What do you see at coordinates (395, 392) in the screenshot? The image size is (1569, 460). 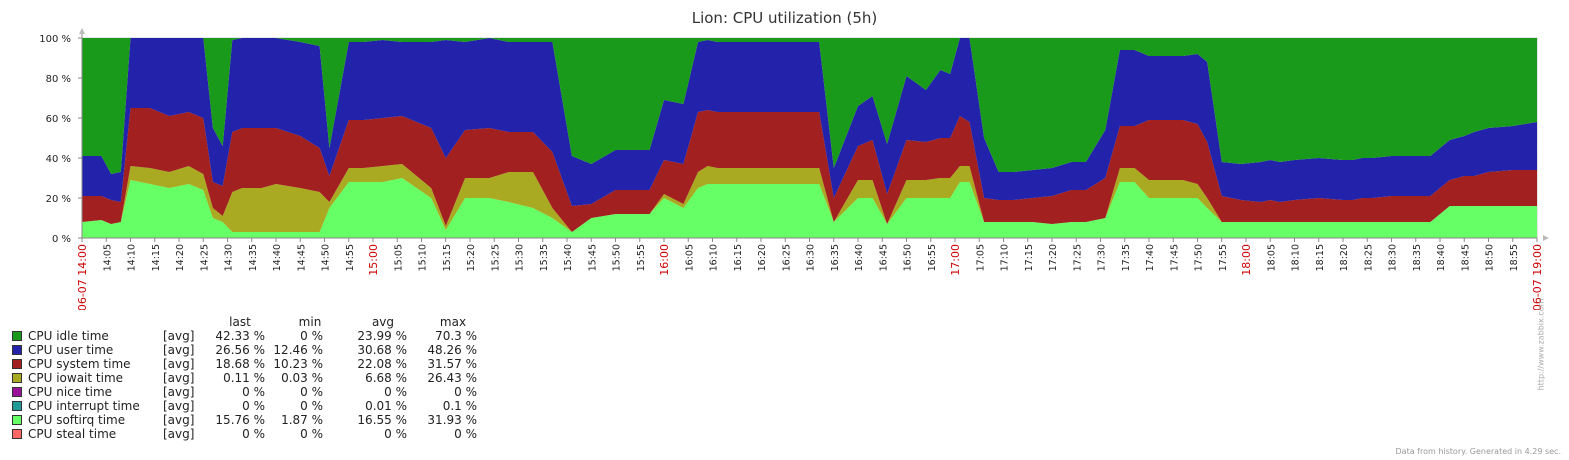 I see `legend-avg: 0 %` at bounding box center [395, 392].